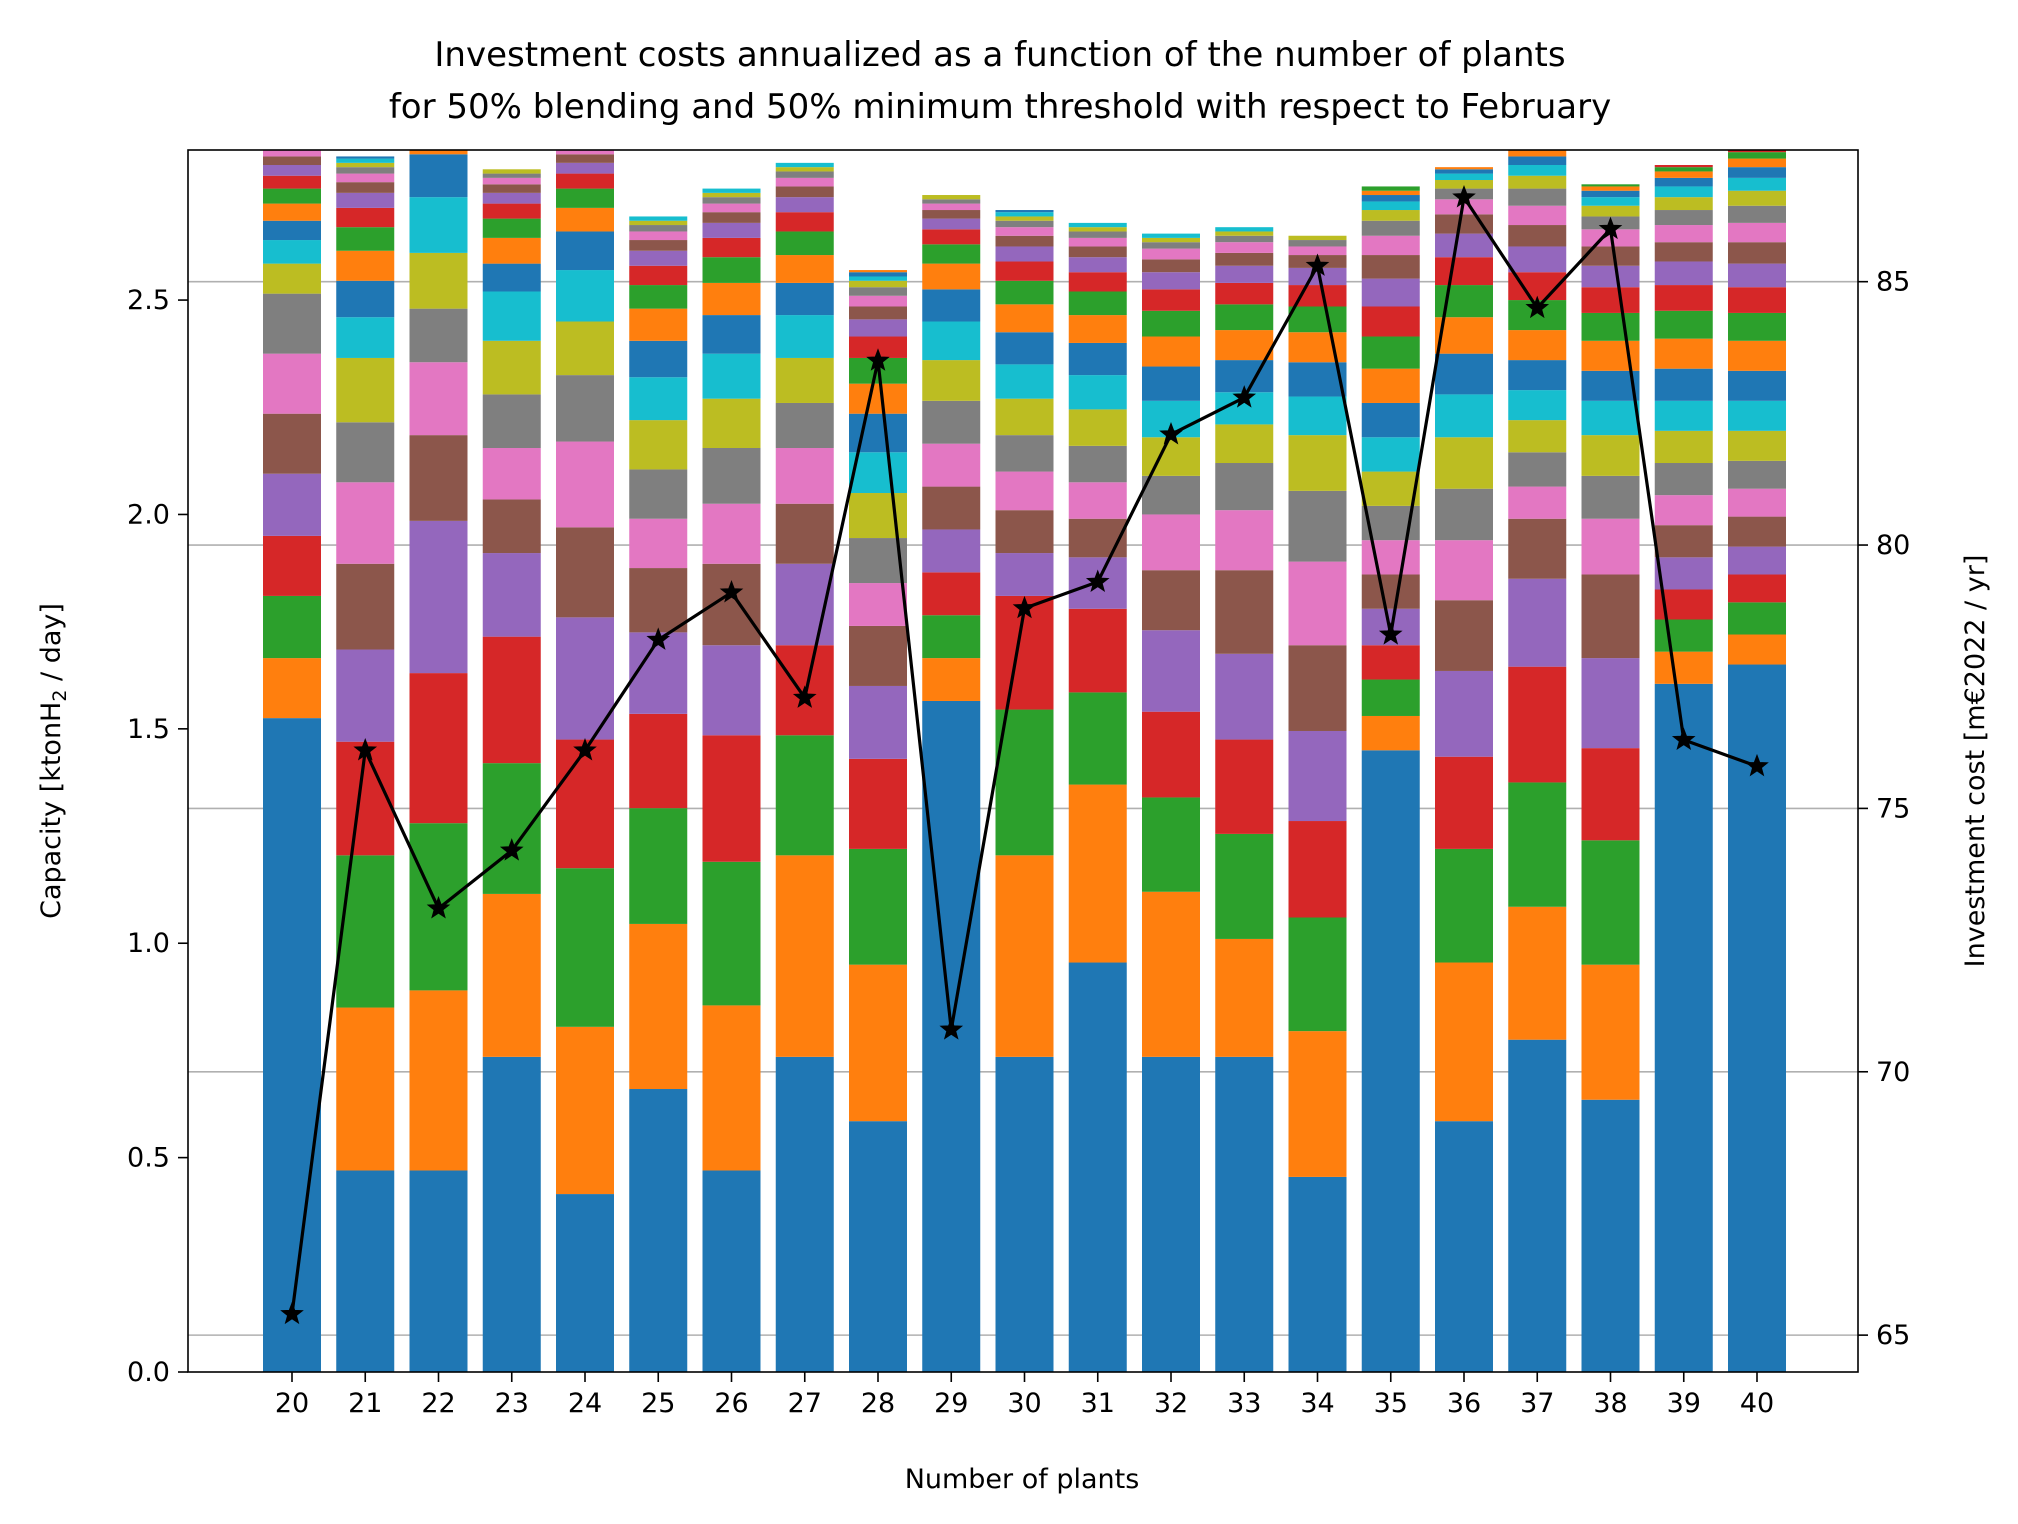 The width and height of the screenshot is (2018, 1524). Describe the element at coordinates (60, 696) in the screenshot. I see `left-y-axis-label-subscript: 2` at that location.